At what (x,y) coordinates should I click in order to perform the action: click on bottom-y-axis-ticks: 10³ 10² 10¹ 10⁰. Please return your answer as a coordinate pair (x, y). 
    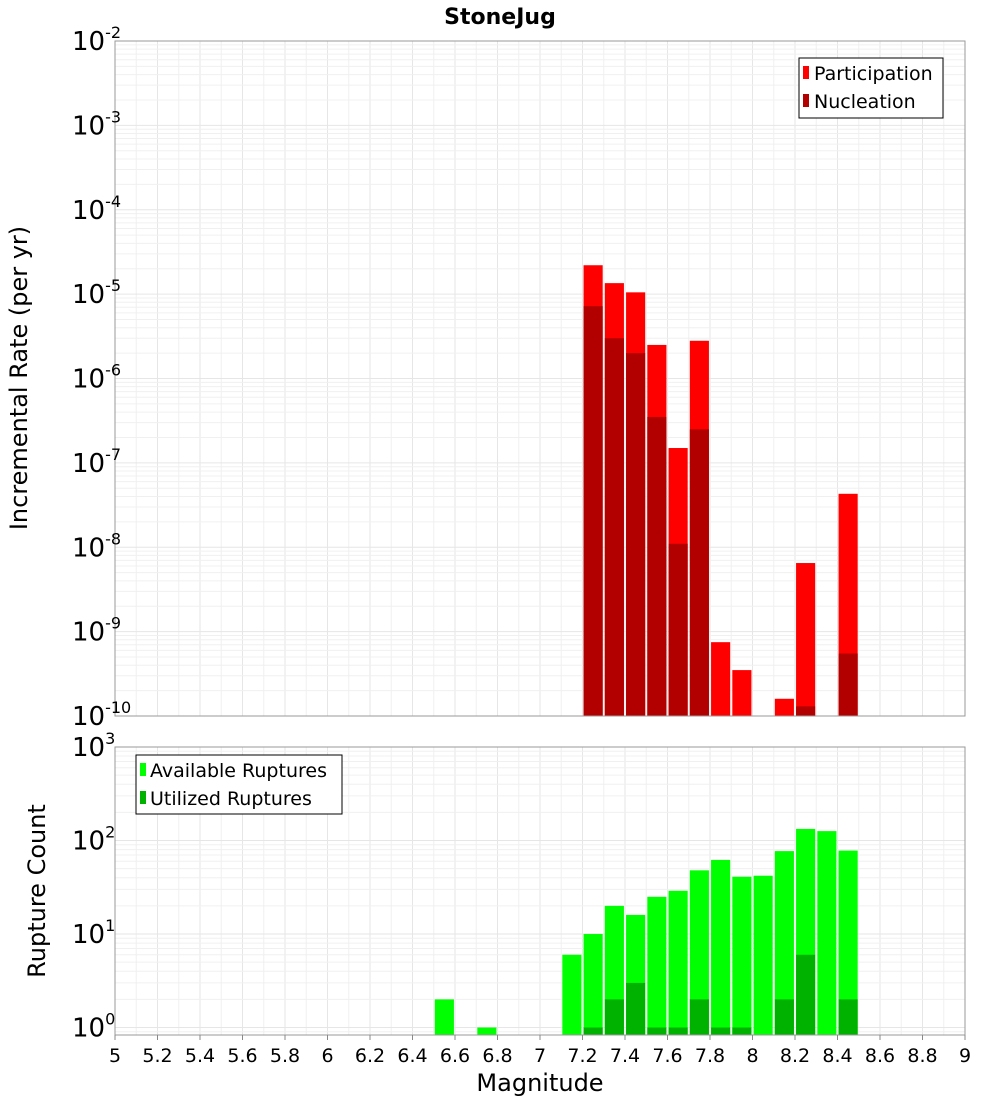
    Looking at the image, I should click on (93, 886).